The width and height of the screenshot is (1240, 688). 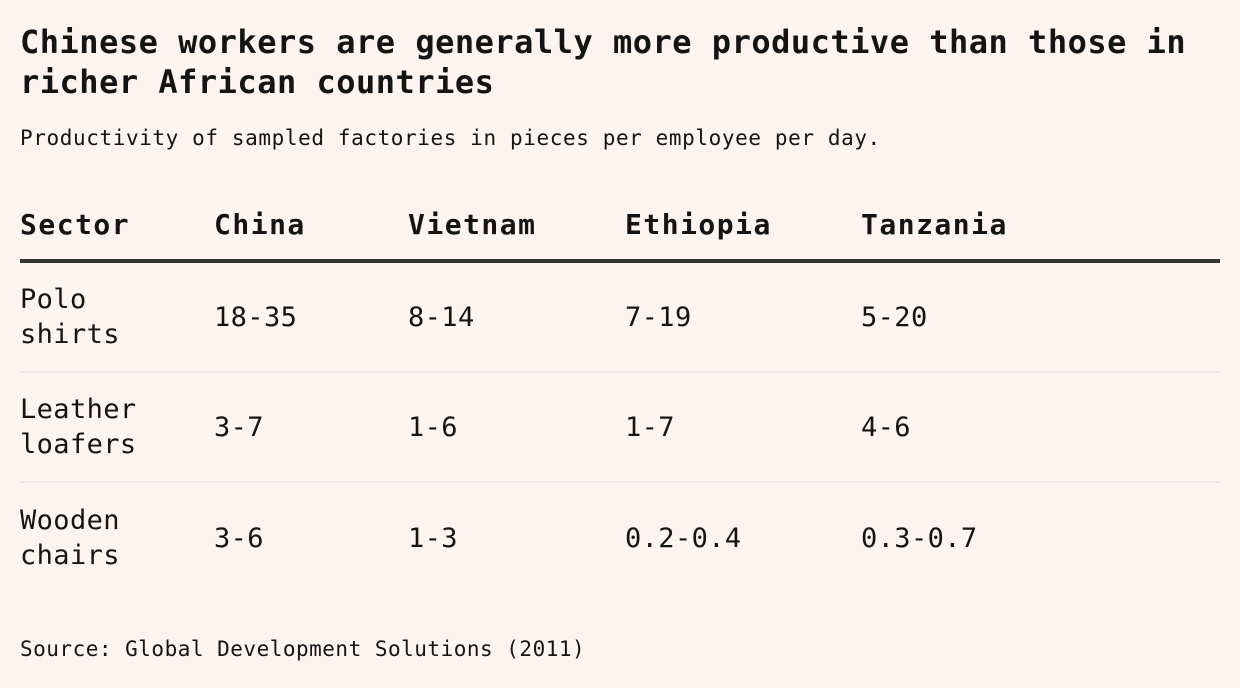 What do you see at coordinates (239, 538) in the screenshot?
I see `cell-value: 3-6` at bounding box center [239, 538].